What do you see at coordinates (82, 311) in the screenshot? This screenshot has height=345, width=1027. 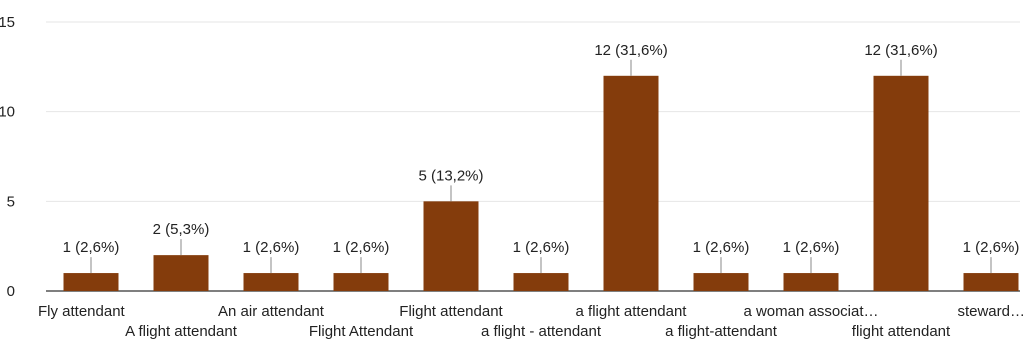 I see `x-category-label: Fly attendant` at bounding box center [82, 311].